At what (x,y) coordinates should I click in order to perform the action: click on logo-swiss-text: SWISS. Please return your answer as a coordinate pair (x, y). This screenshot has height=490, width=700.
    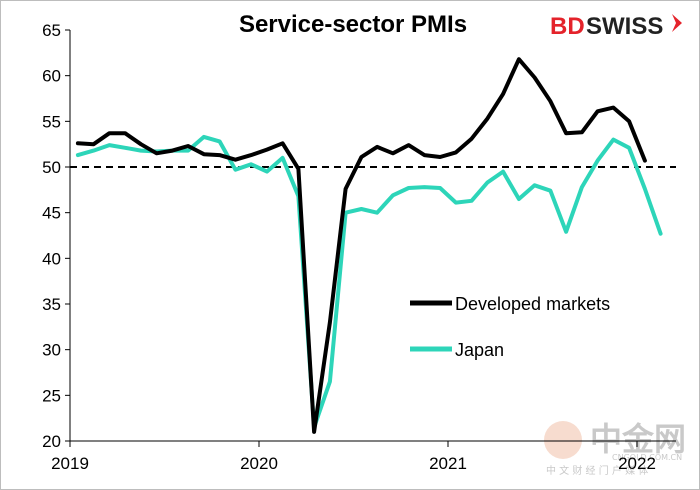
    Looking at the image, I should click on (624, 26).